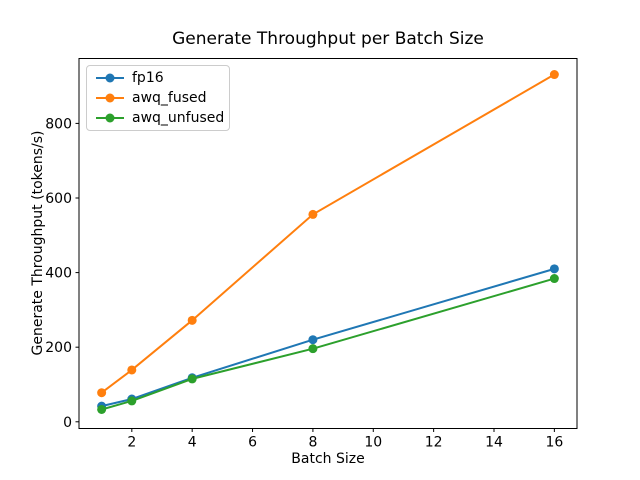 This screenshot has height=480, width=640. Describe the element at coordinates (169, 98) in the screenshot. I see `legend-label: awq_fused` at that location.